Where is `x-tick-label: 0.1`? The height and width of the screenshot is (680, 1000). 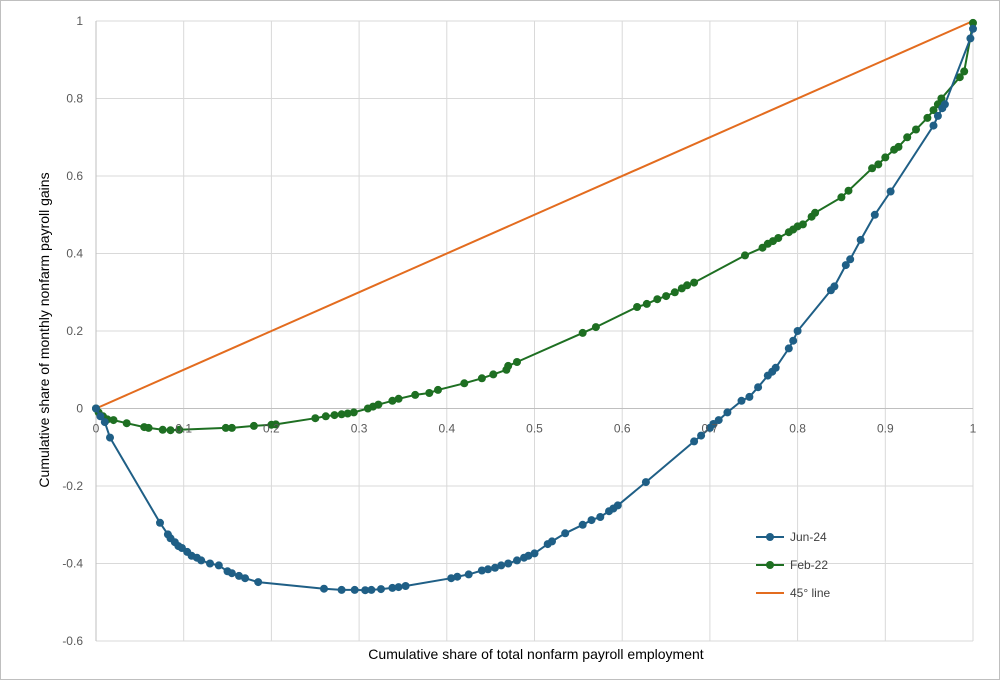
x-tick-label: 0.1 is located at coordinates (183, 429).